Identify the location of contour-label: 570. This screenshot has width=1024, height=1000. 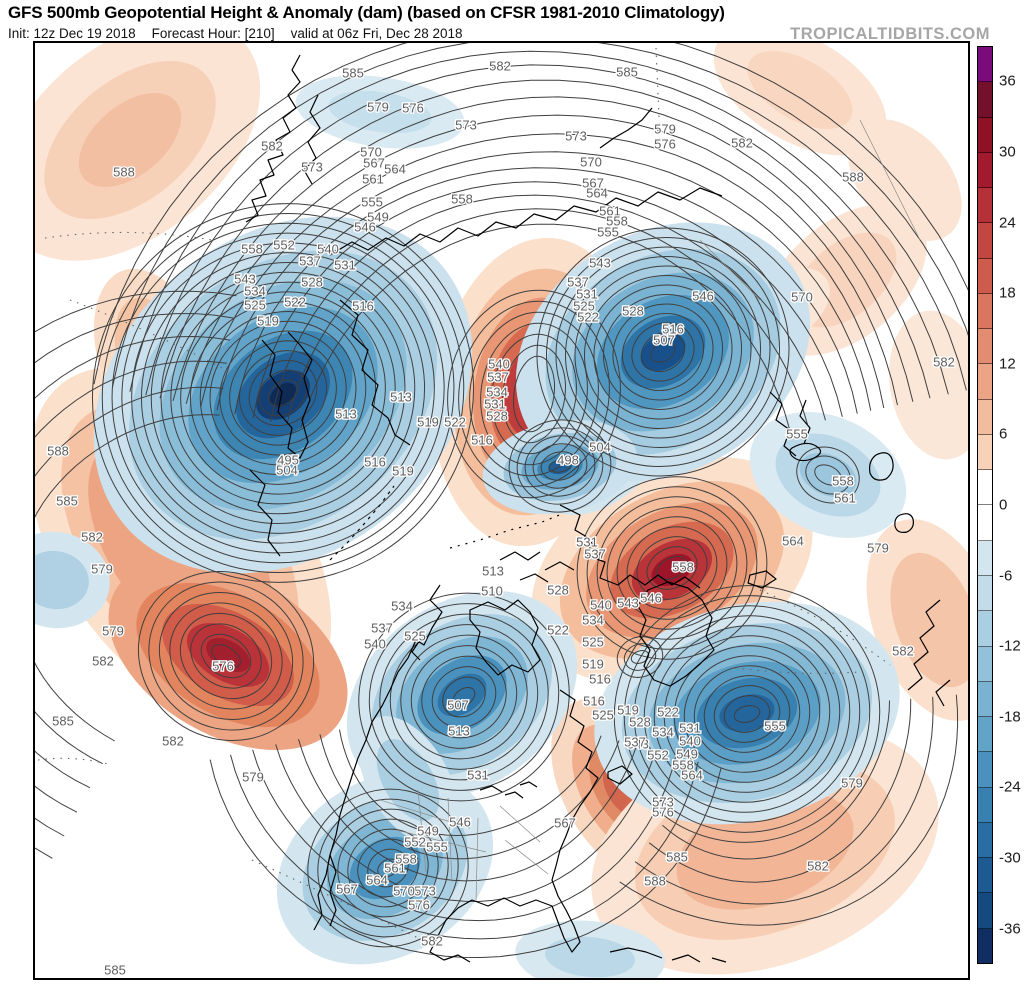
(802, 296).